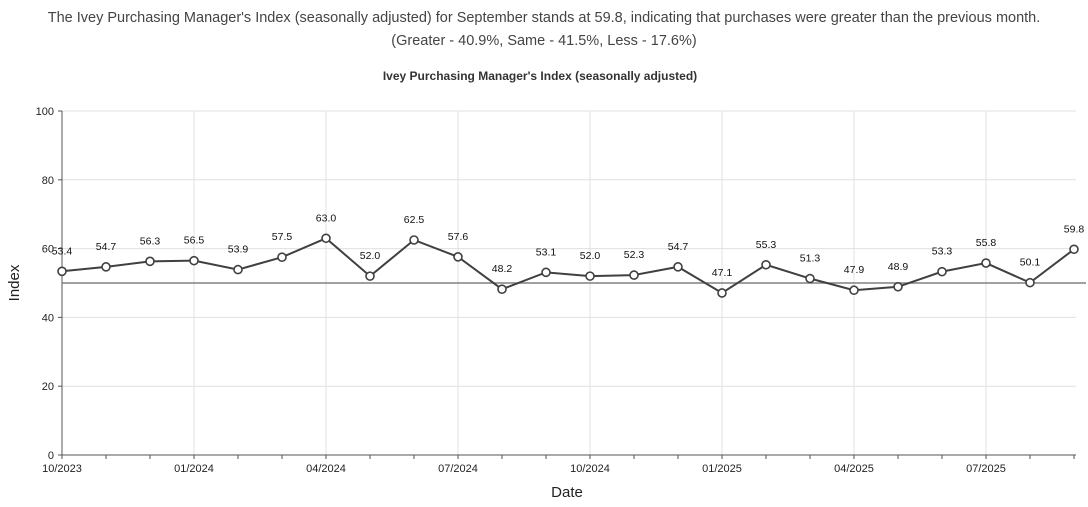  Describe the element at coordinates (546, 252) in the screenshot. I see `data-label: 53.1` at that location.